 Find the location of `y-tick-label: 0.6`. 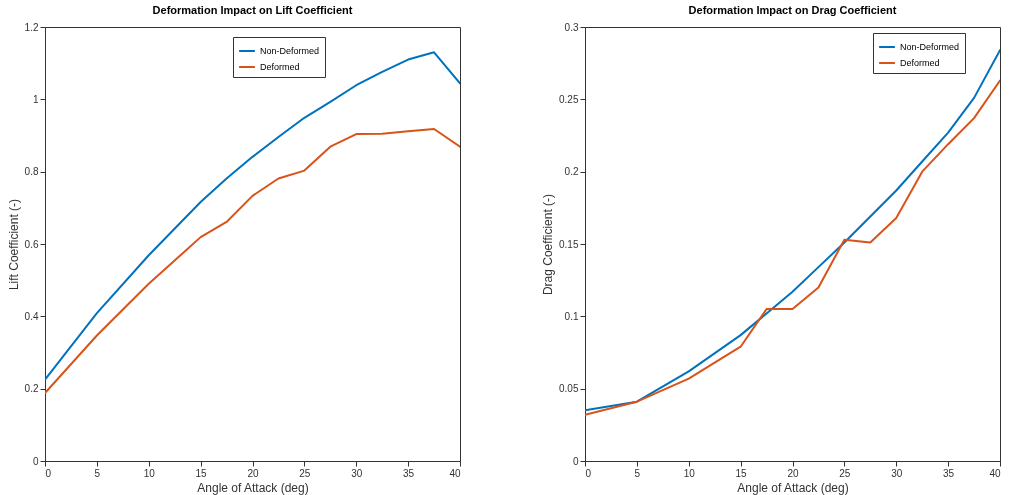

y-tick-label: 0.6 is located at coordinates (31, 244).